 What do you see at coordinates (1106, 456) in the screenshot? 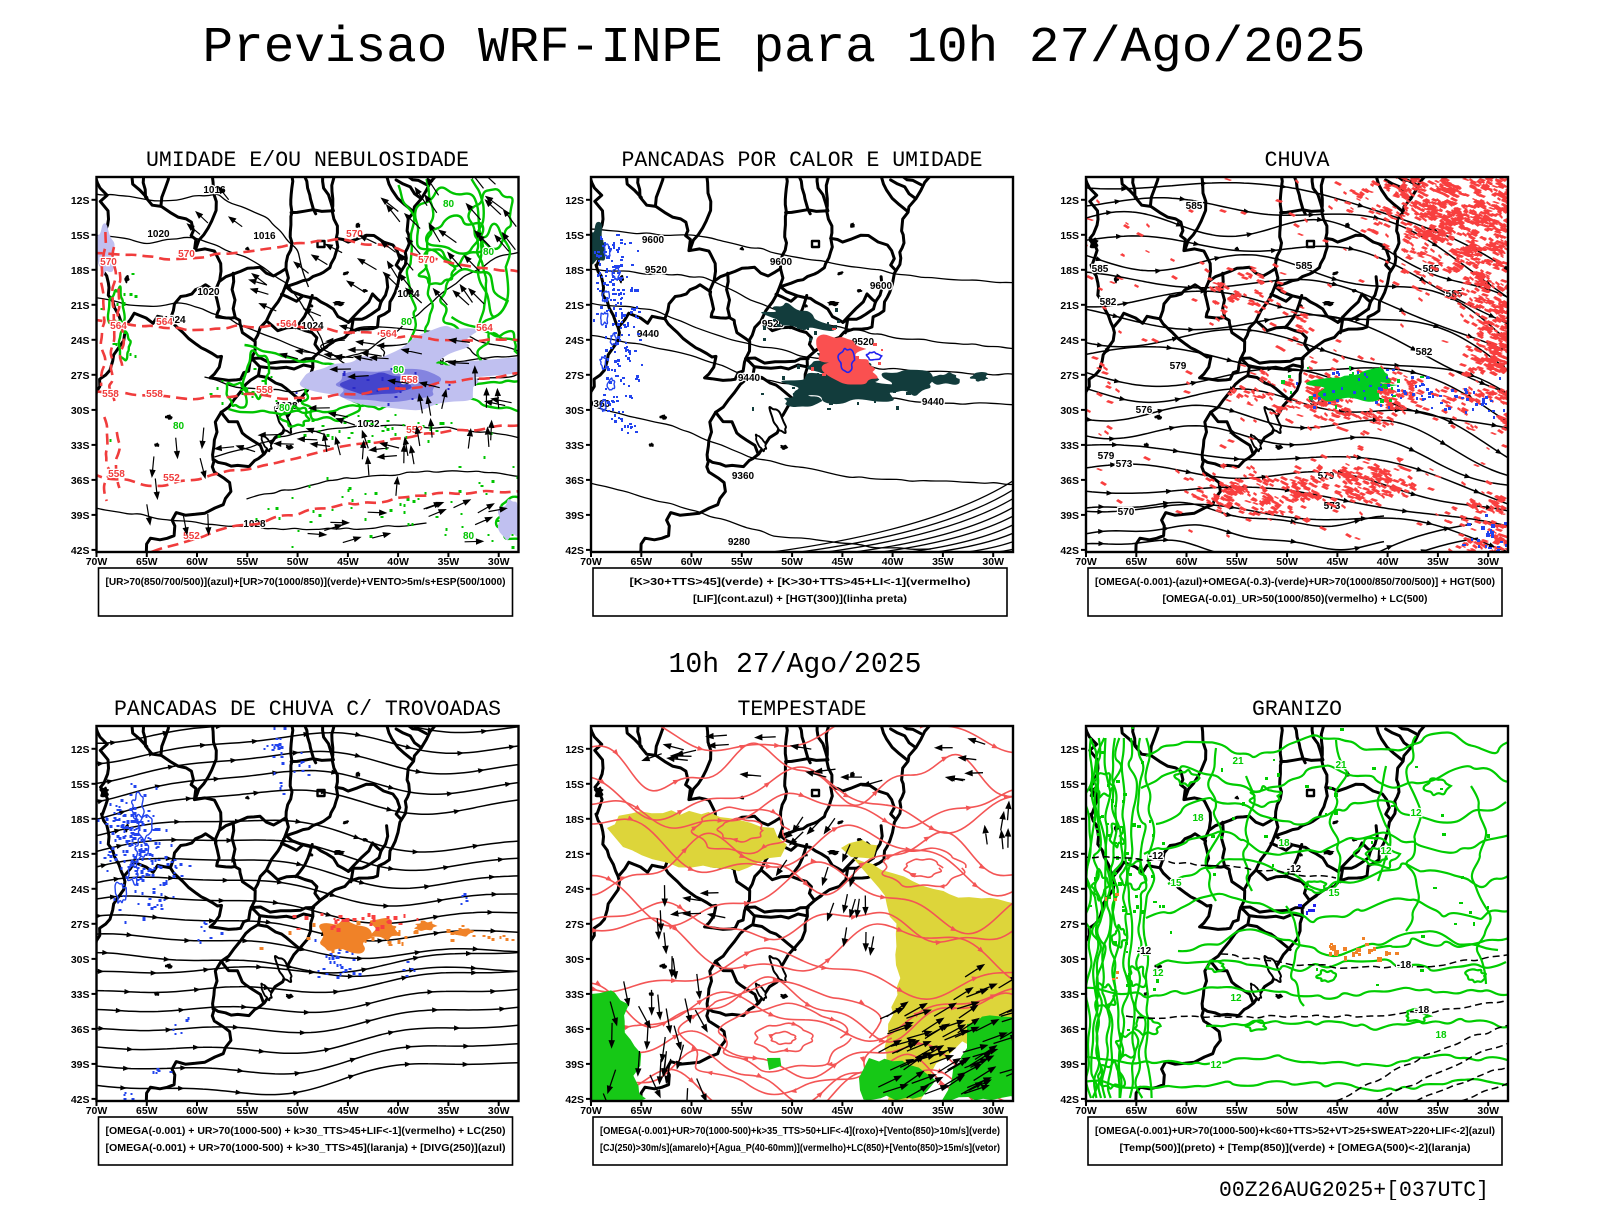
I see `svg-text: 579` at bounding box center [1106, 456].